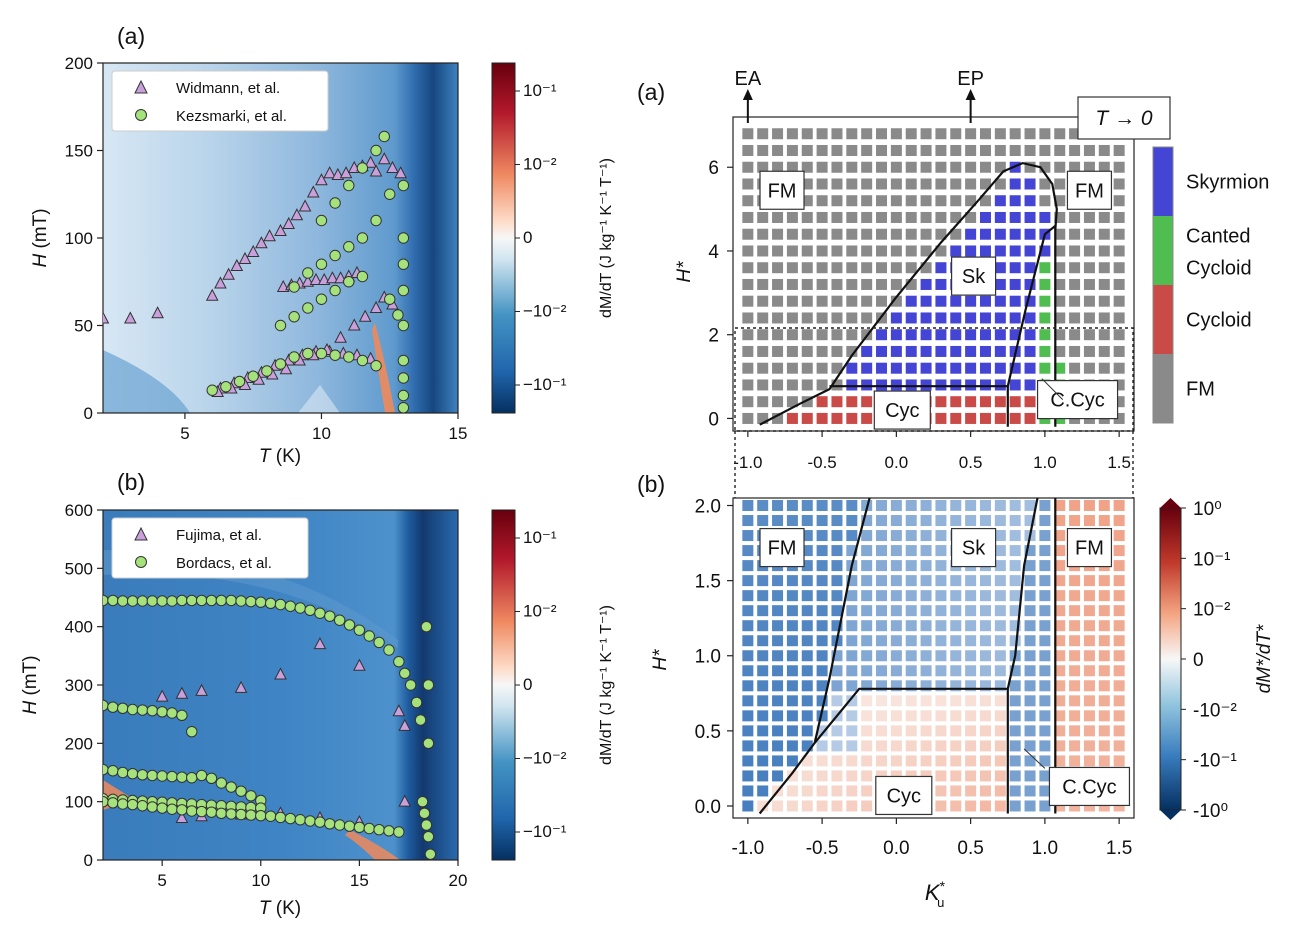 This screenshot has width=1314, height=936. I want to click on exp-b-ylabel-unit: (mT), so click(30, 677).